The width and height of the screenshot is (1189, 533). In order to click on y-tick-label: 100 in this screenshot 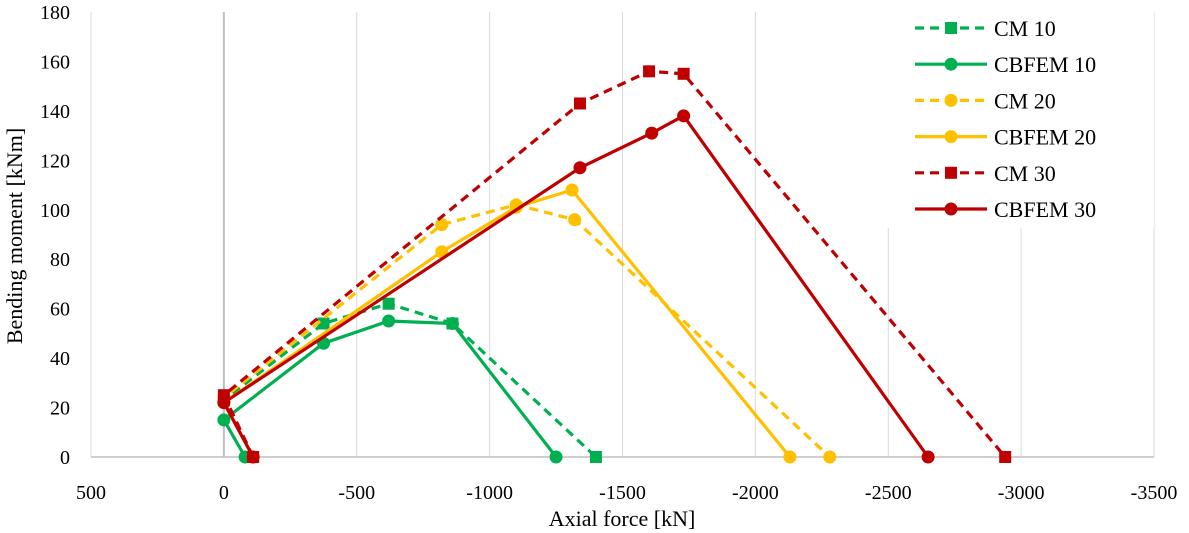, I will do `click(55, 211)`.